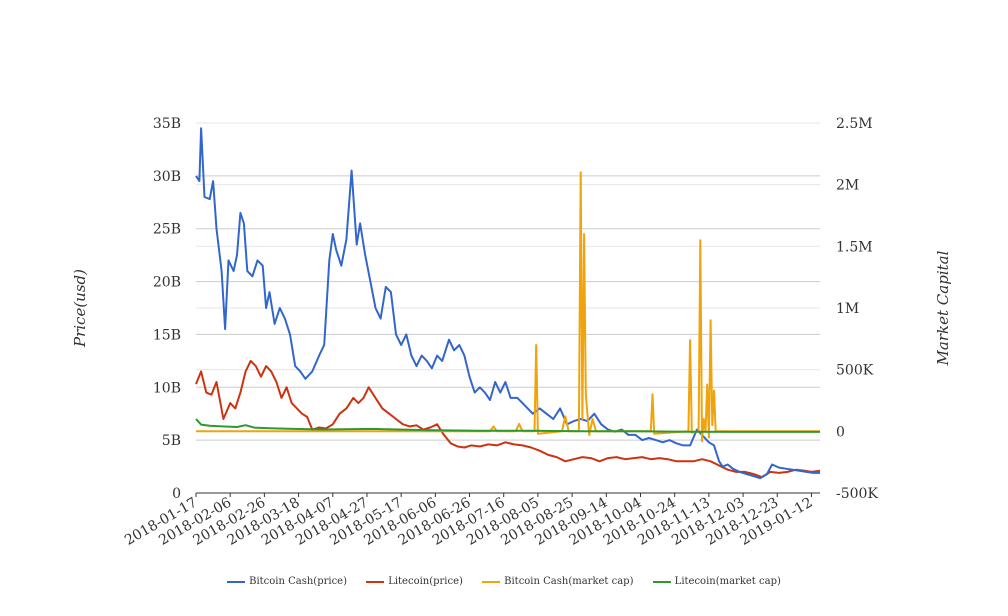  What do you see at coordinates (847, 186) in the screenshot?
I see `y-right-tick-label: 2M` at bounding box center [847, 186].